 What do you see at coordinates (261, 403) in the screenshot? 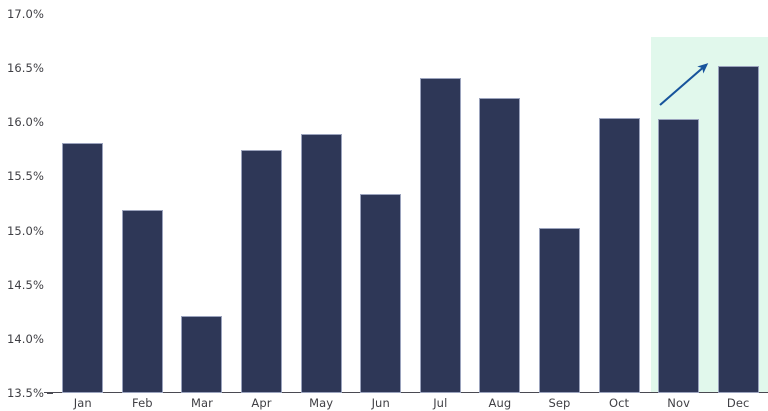
I see `x-tick-label-apr: Apr` at bounding box center [261, 403].